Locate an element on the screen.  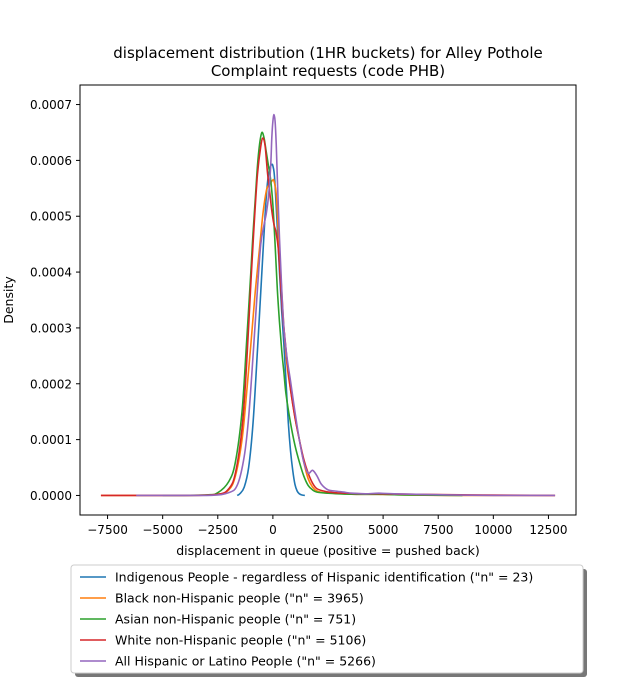
y-tick-label: 0.0002 is located at coordinates (51, 384).